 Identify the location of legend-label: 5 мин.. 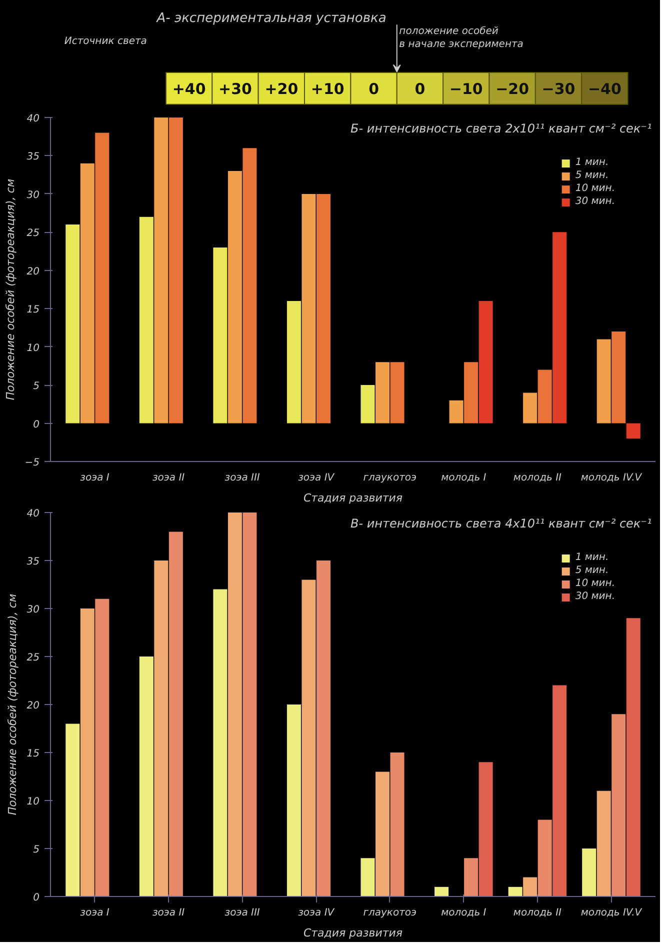
(592, 175).